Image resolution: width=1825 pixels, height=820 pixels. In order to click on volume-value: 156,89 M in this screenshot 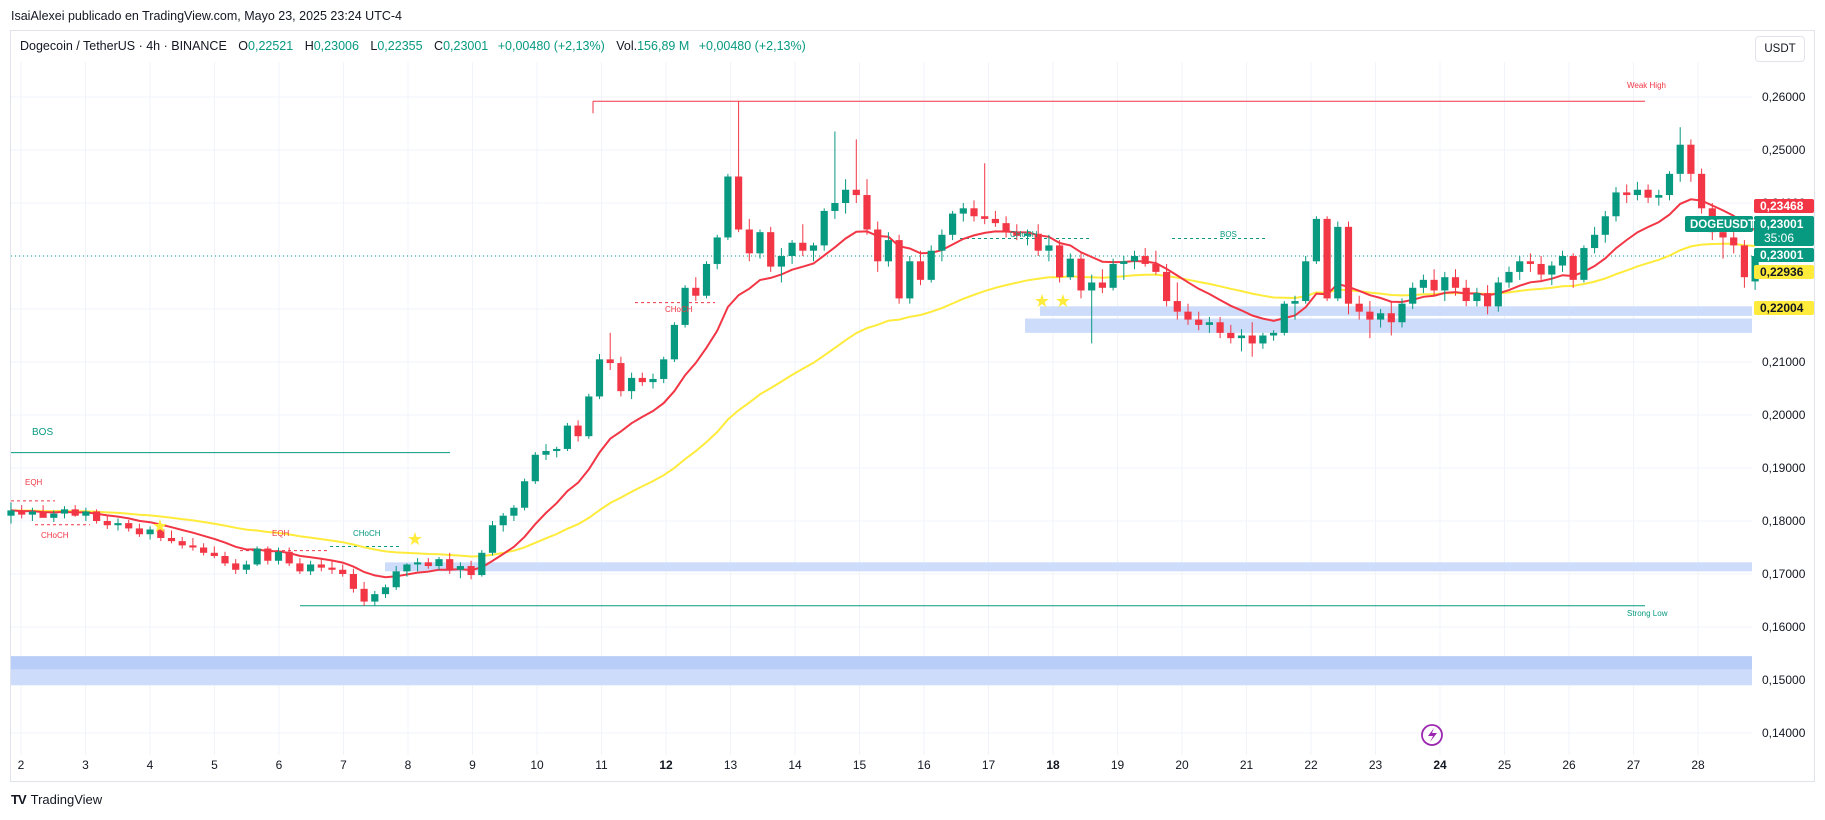, I will do `click(663, 46)`.